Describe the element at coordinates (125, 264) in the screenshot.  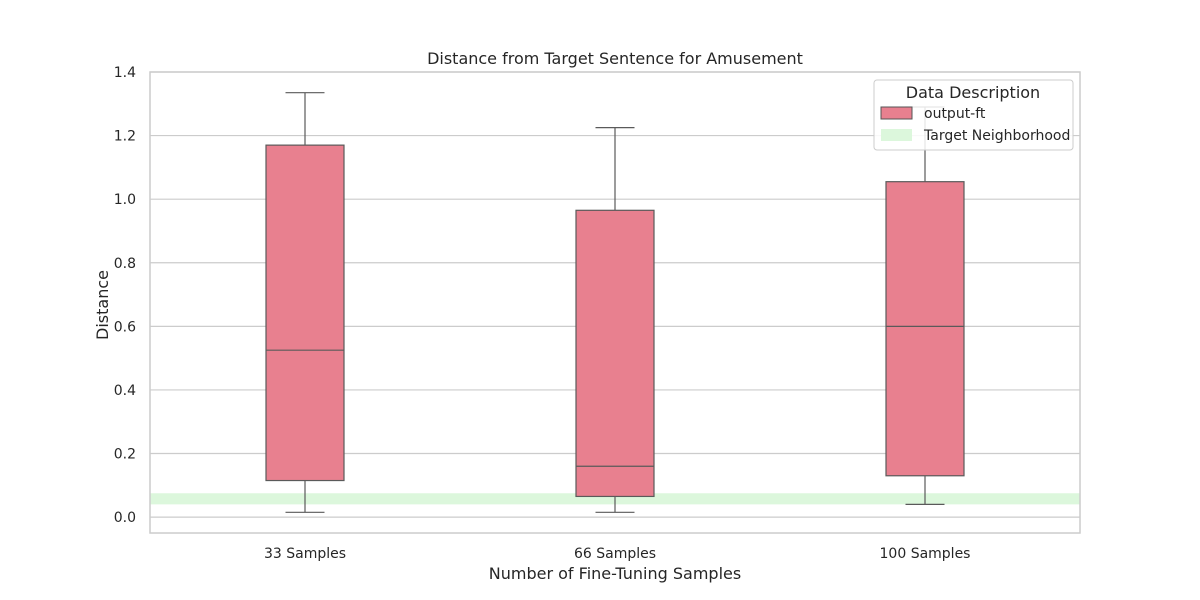
I see `y-tick-label: 0.8` at that location.